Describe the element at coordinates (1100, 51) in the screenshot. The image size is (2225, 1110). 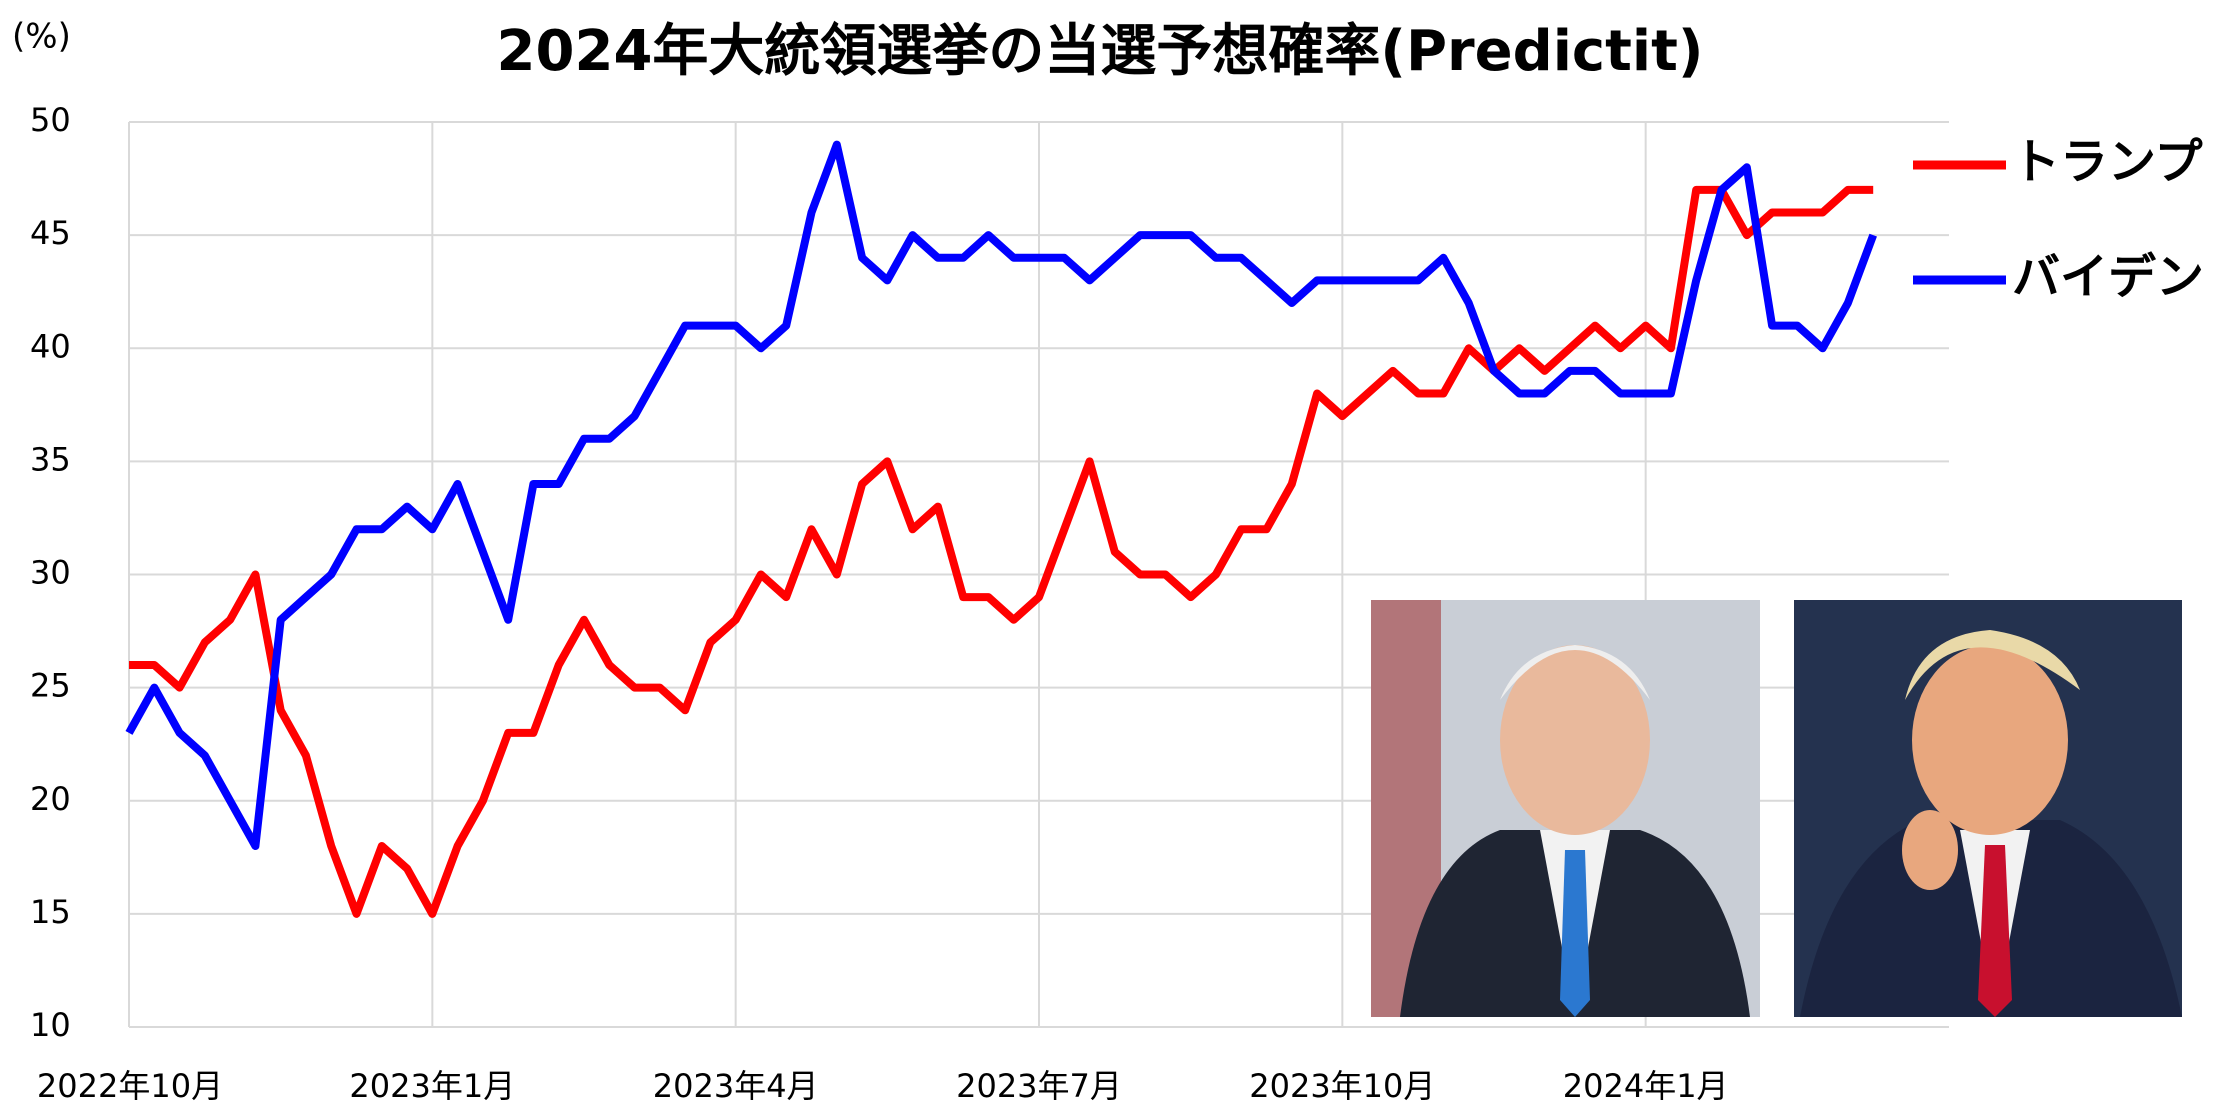
I see `chart-title: 2024年大統領選挙の当選予想確率(Predictit)` at that location.